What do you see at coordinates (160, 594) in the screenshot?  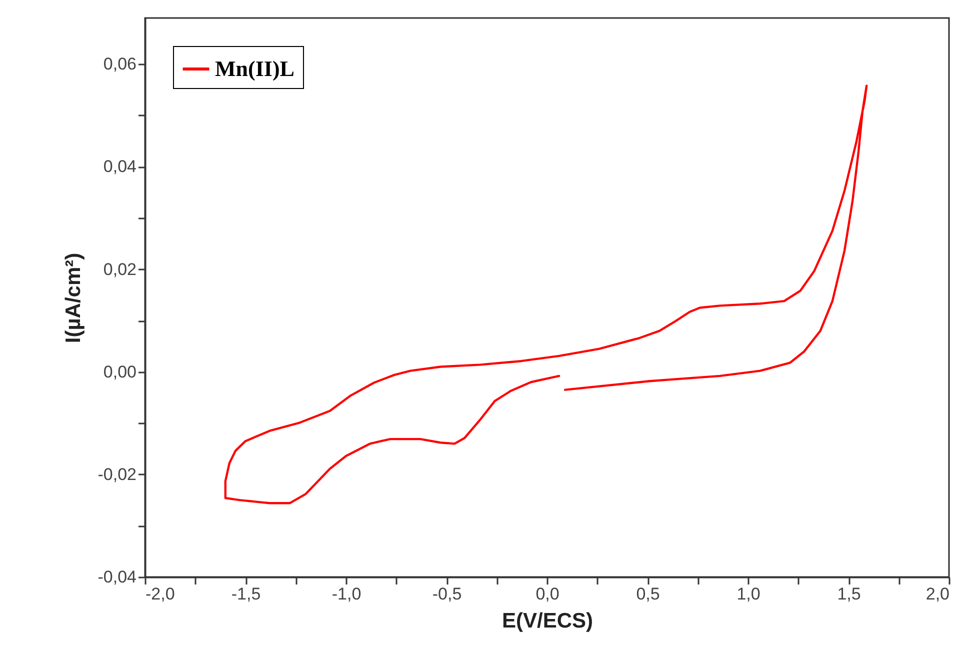 I see `x-tick-label: -2,0` at bounding box center [160, 594].